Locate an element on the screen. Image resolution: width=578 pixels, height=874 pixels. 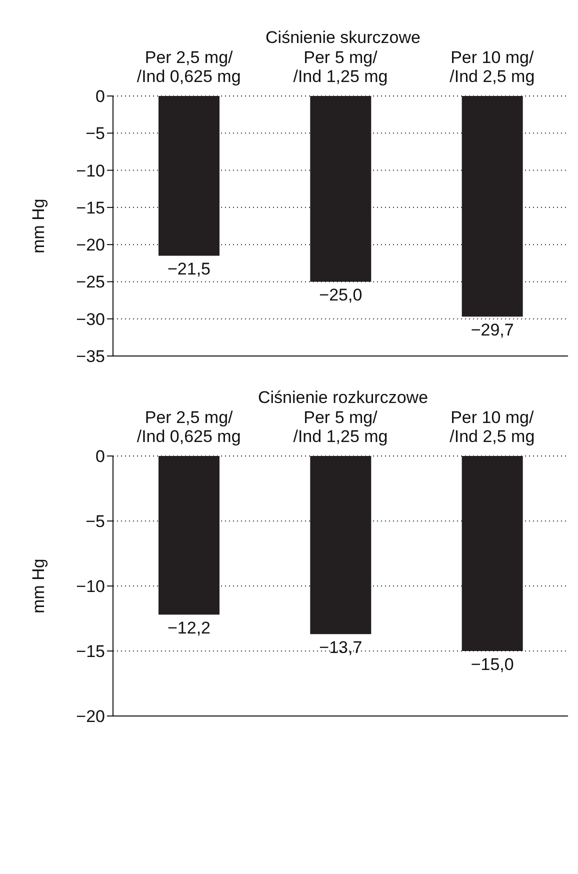
data-label: −29,7 is located at coordinates (492, 330).